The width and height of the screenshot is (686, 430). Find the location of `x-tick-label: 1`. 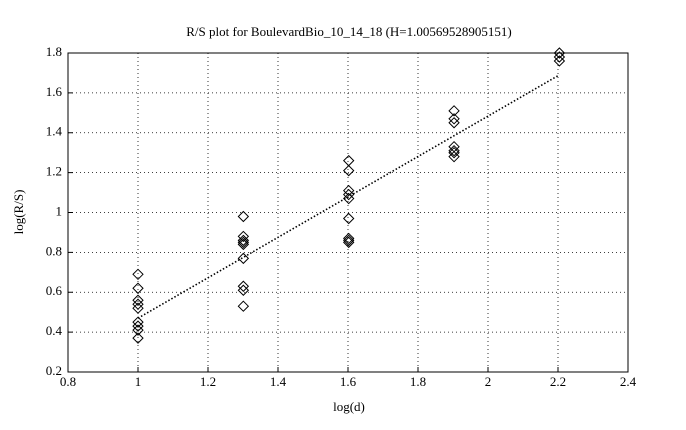

x-tick-label: 1 is located at coordinates (138, 381).